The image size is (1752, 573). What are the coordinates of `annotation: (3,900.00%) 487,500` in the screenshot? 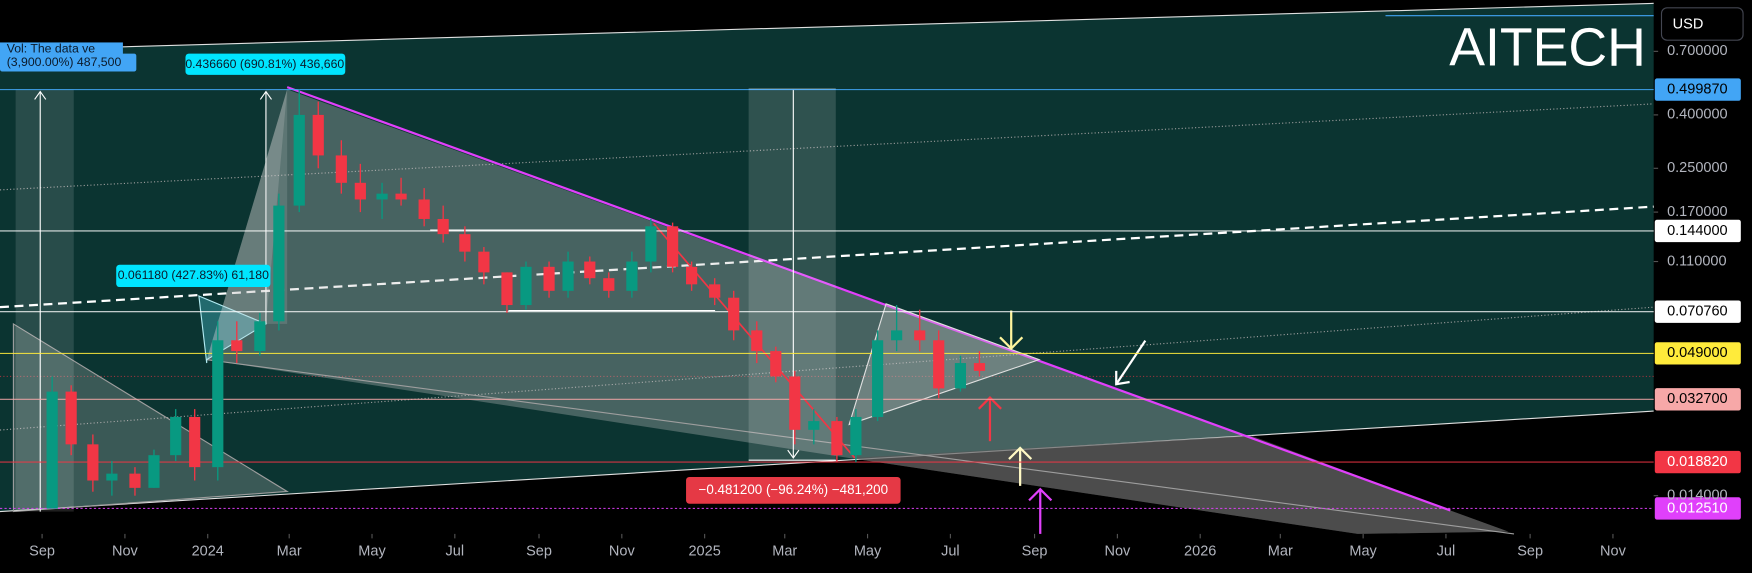 It's located at (64, 62).